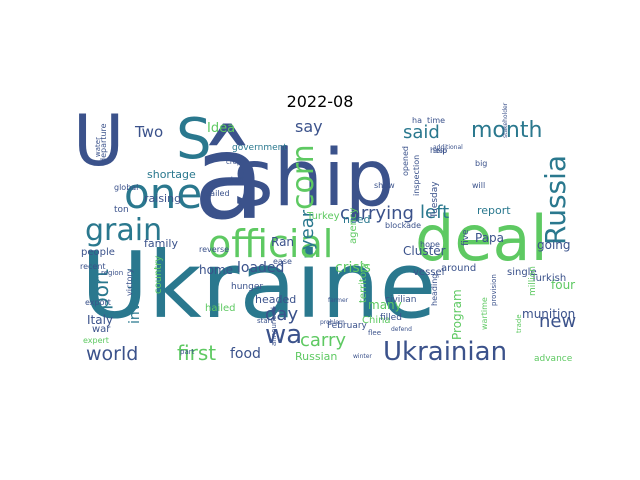 The width and height of the screenshot is (640, 480). I want to click on cloud-word: big, so click(481, 163).